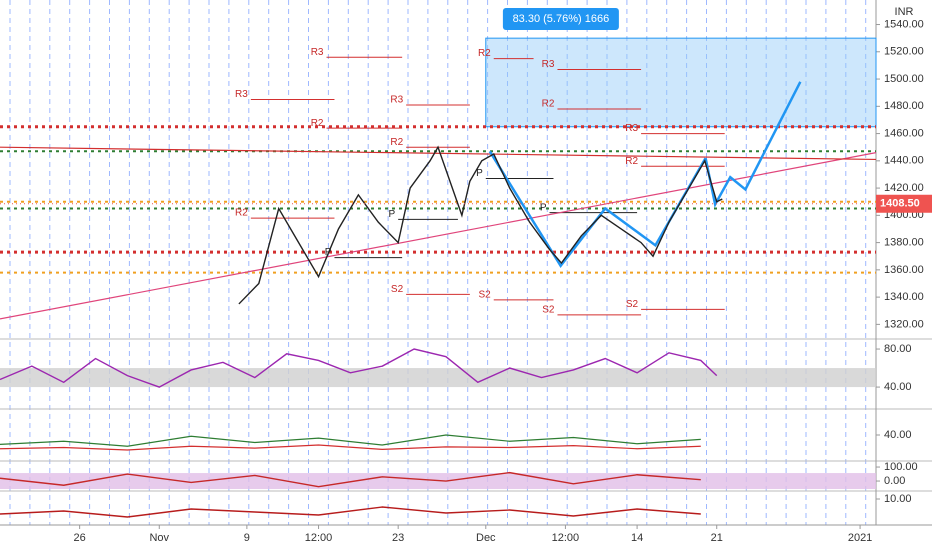 The width and height of the screenshot is (932, 550). Describe the element at coordinates (80, 538) in the screenshot. I see `x-tick-label: 26` at that location.